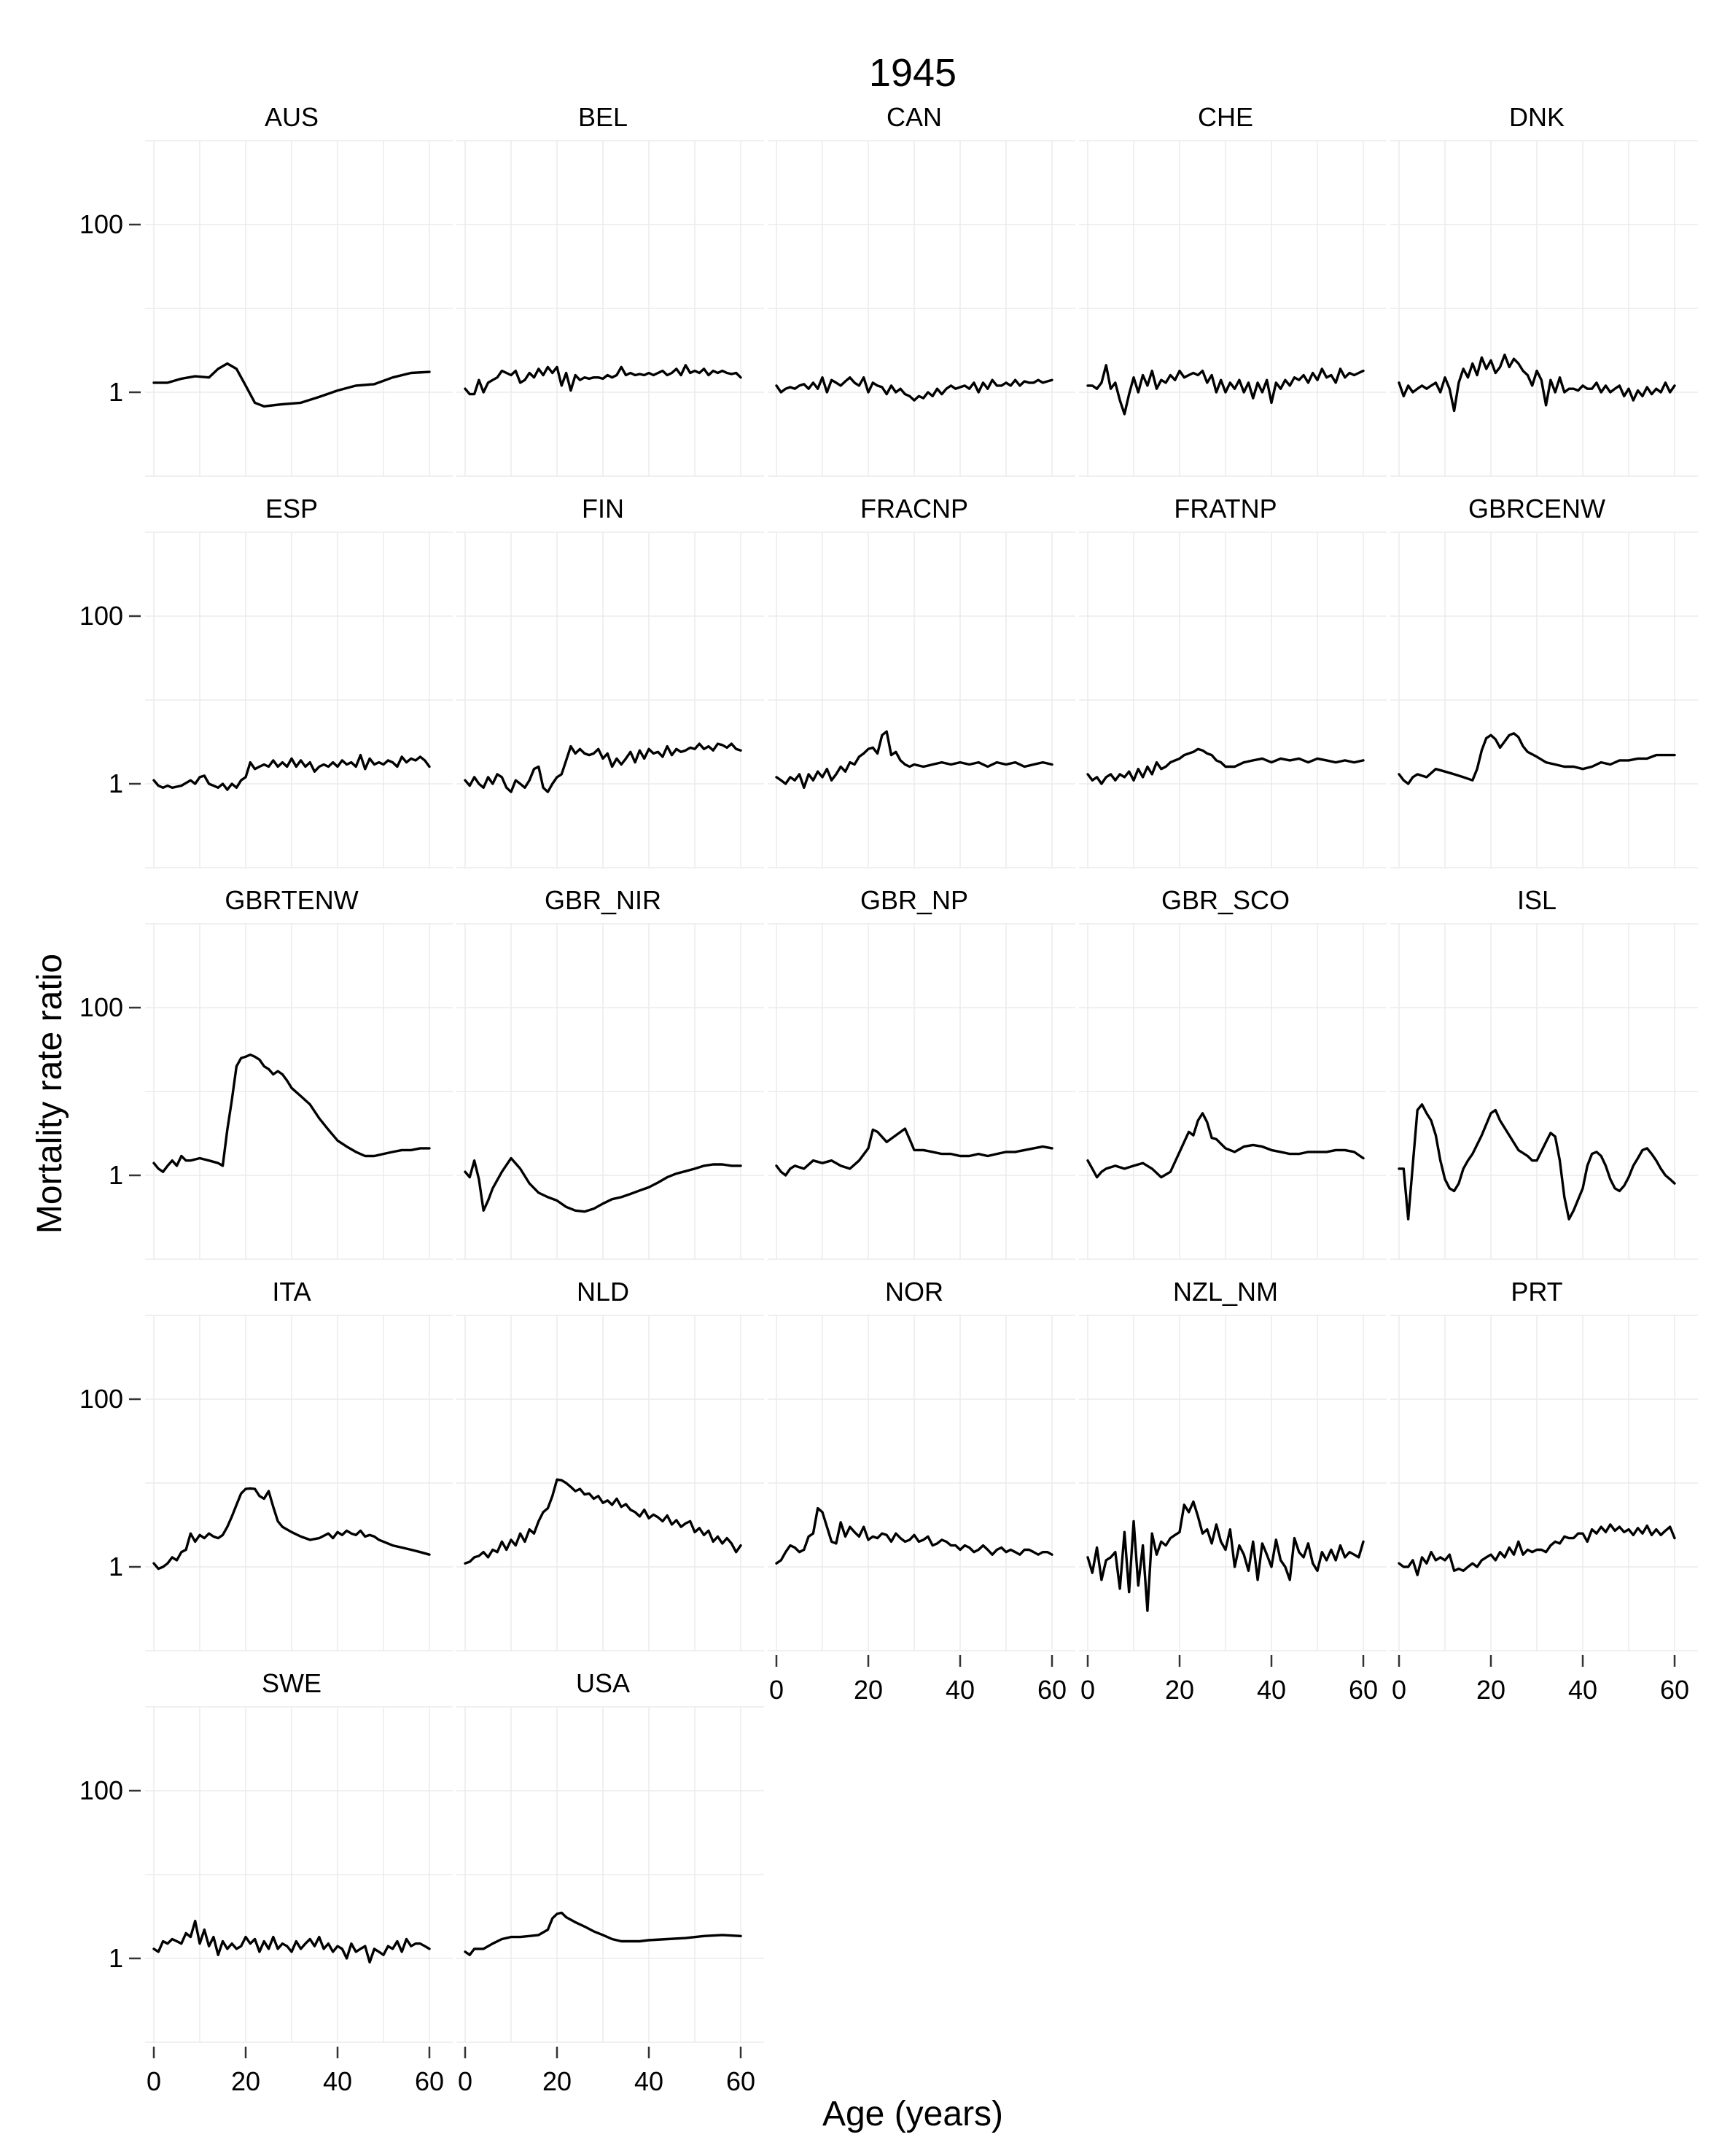 This screenshot has width=1722, height=2156. I want to click on series-line-gbrcenw, so click(1537, 759).